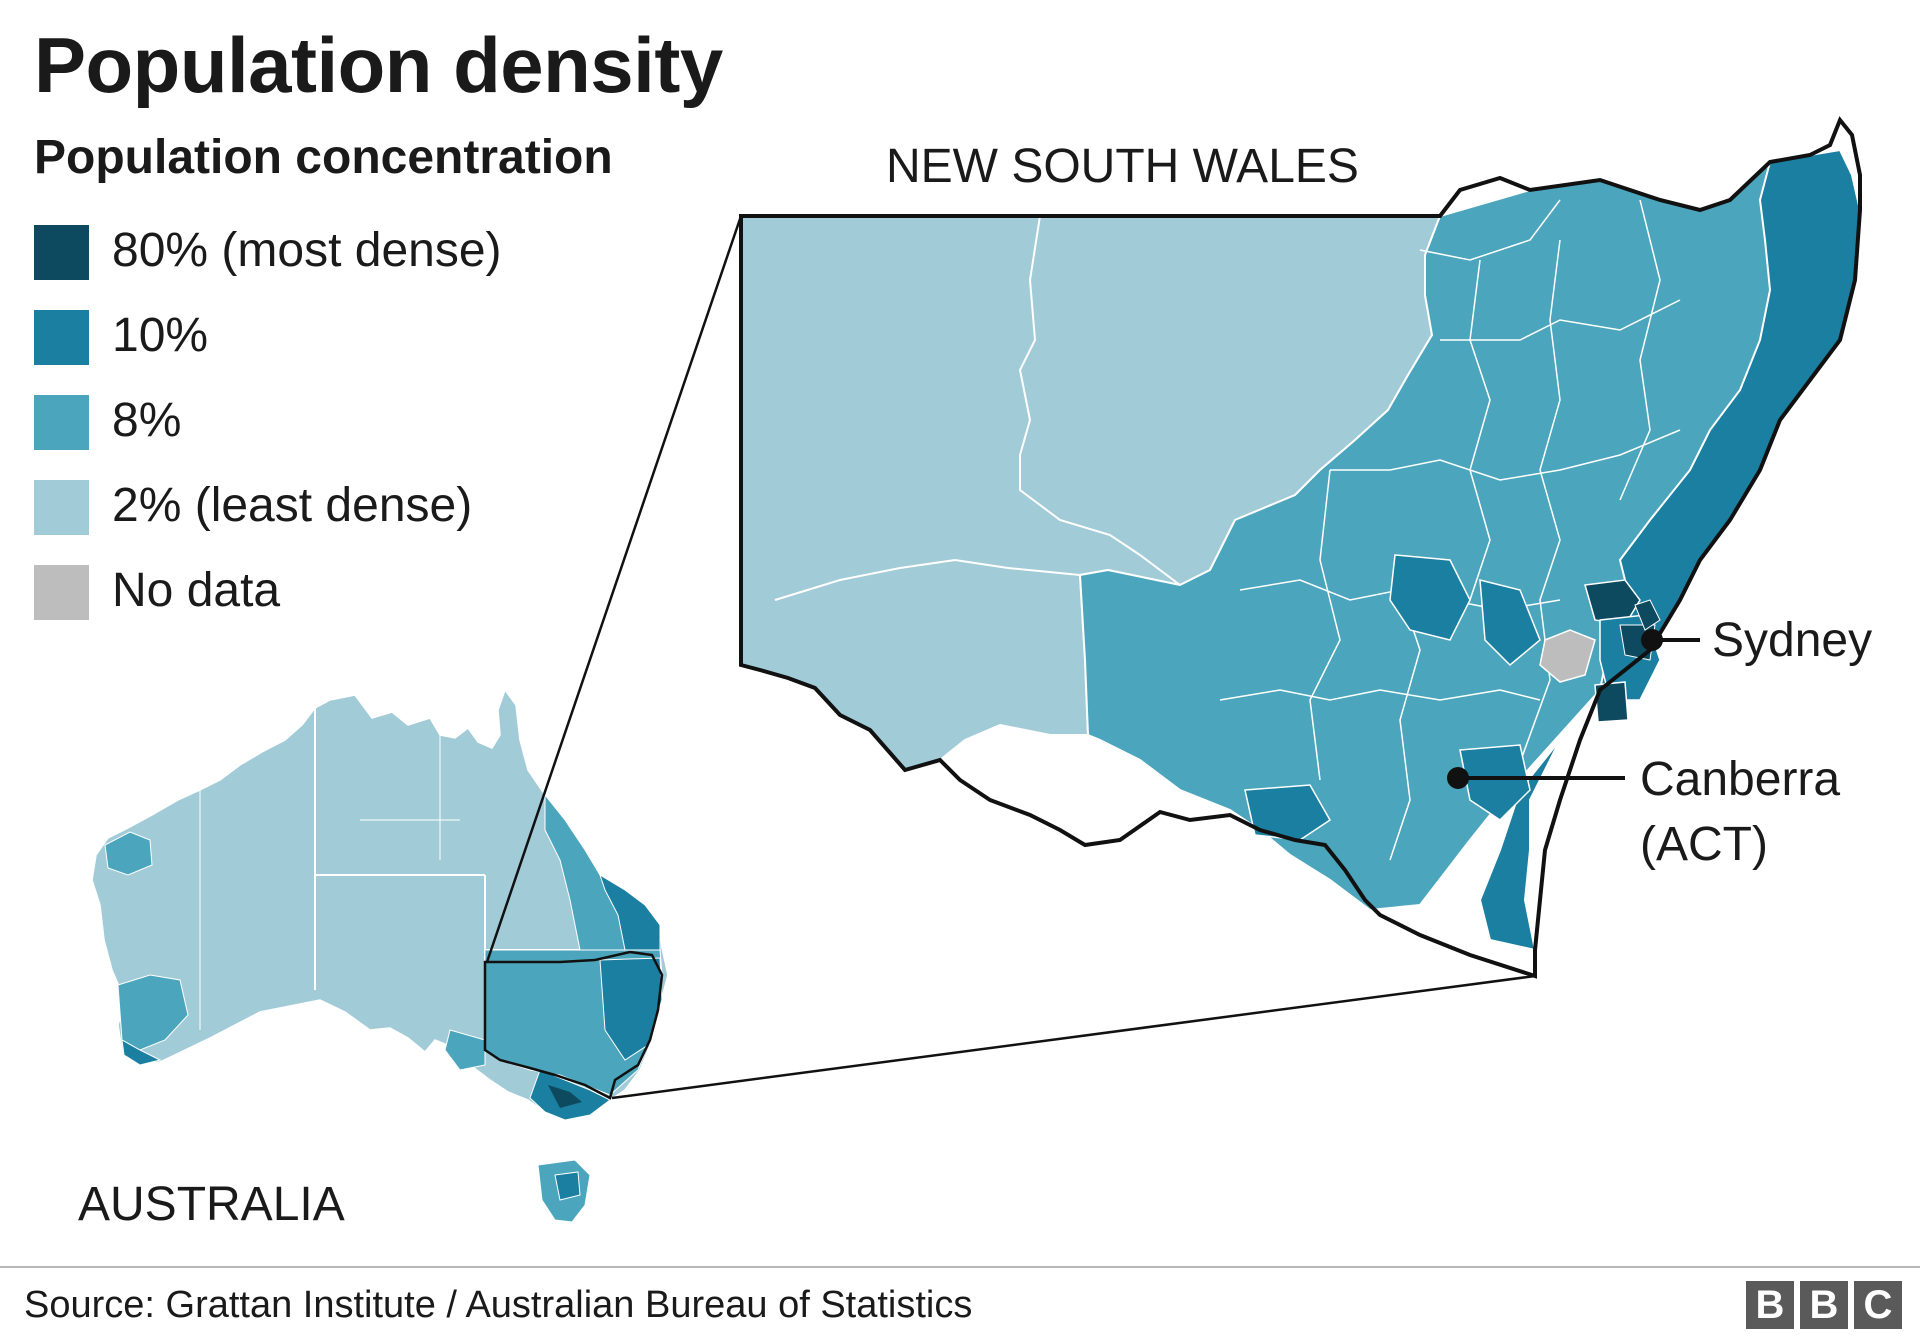  What do you see at coordinates (1792, 640) in the screenshot?
I see `sydney-label: Sydney` at bounding box center [1792, 640].